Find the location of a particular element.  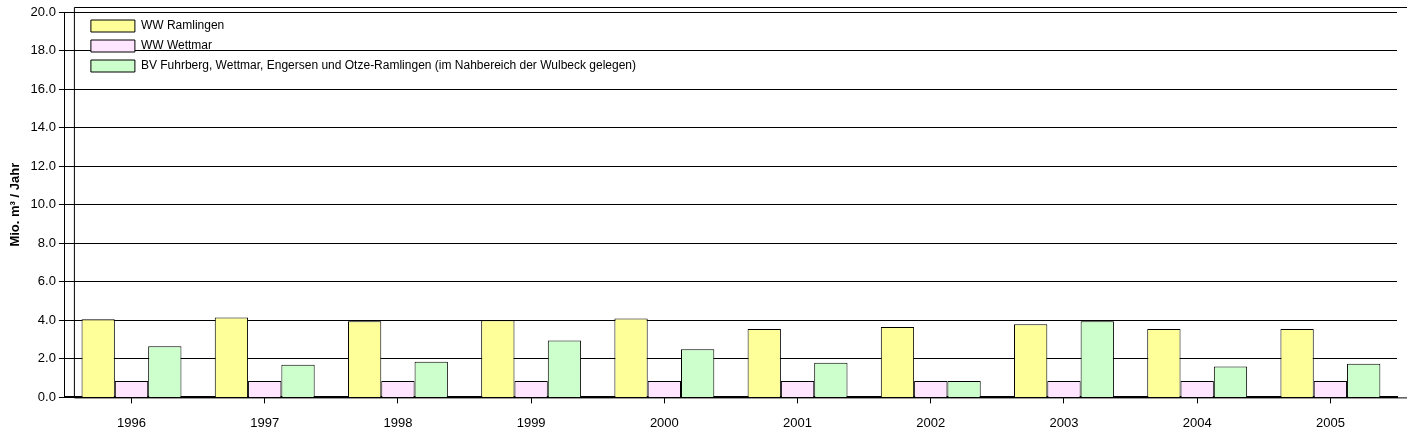

y-axis-title: Mio. m³ / Jahr is located at coordinates (15, 204).